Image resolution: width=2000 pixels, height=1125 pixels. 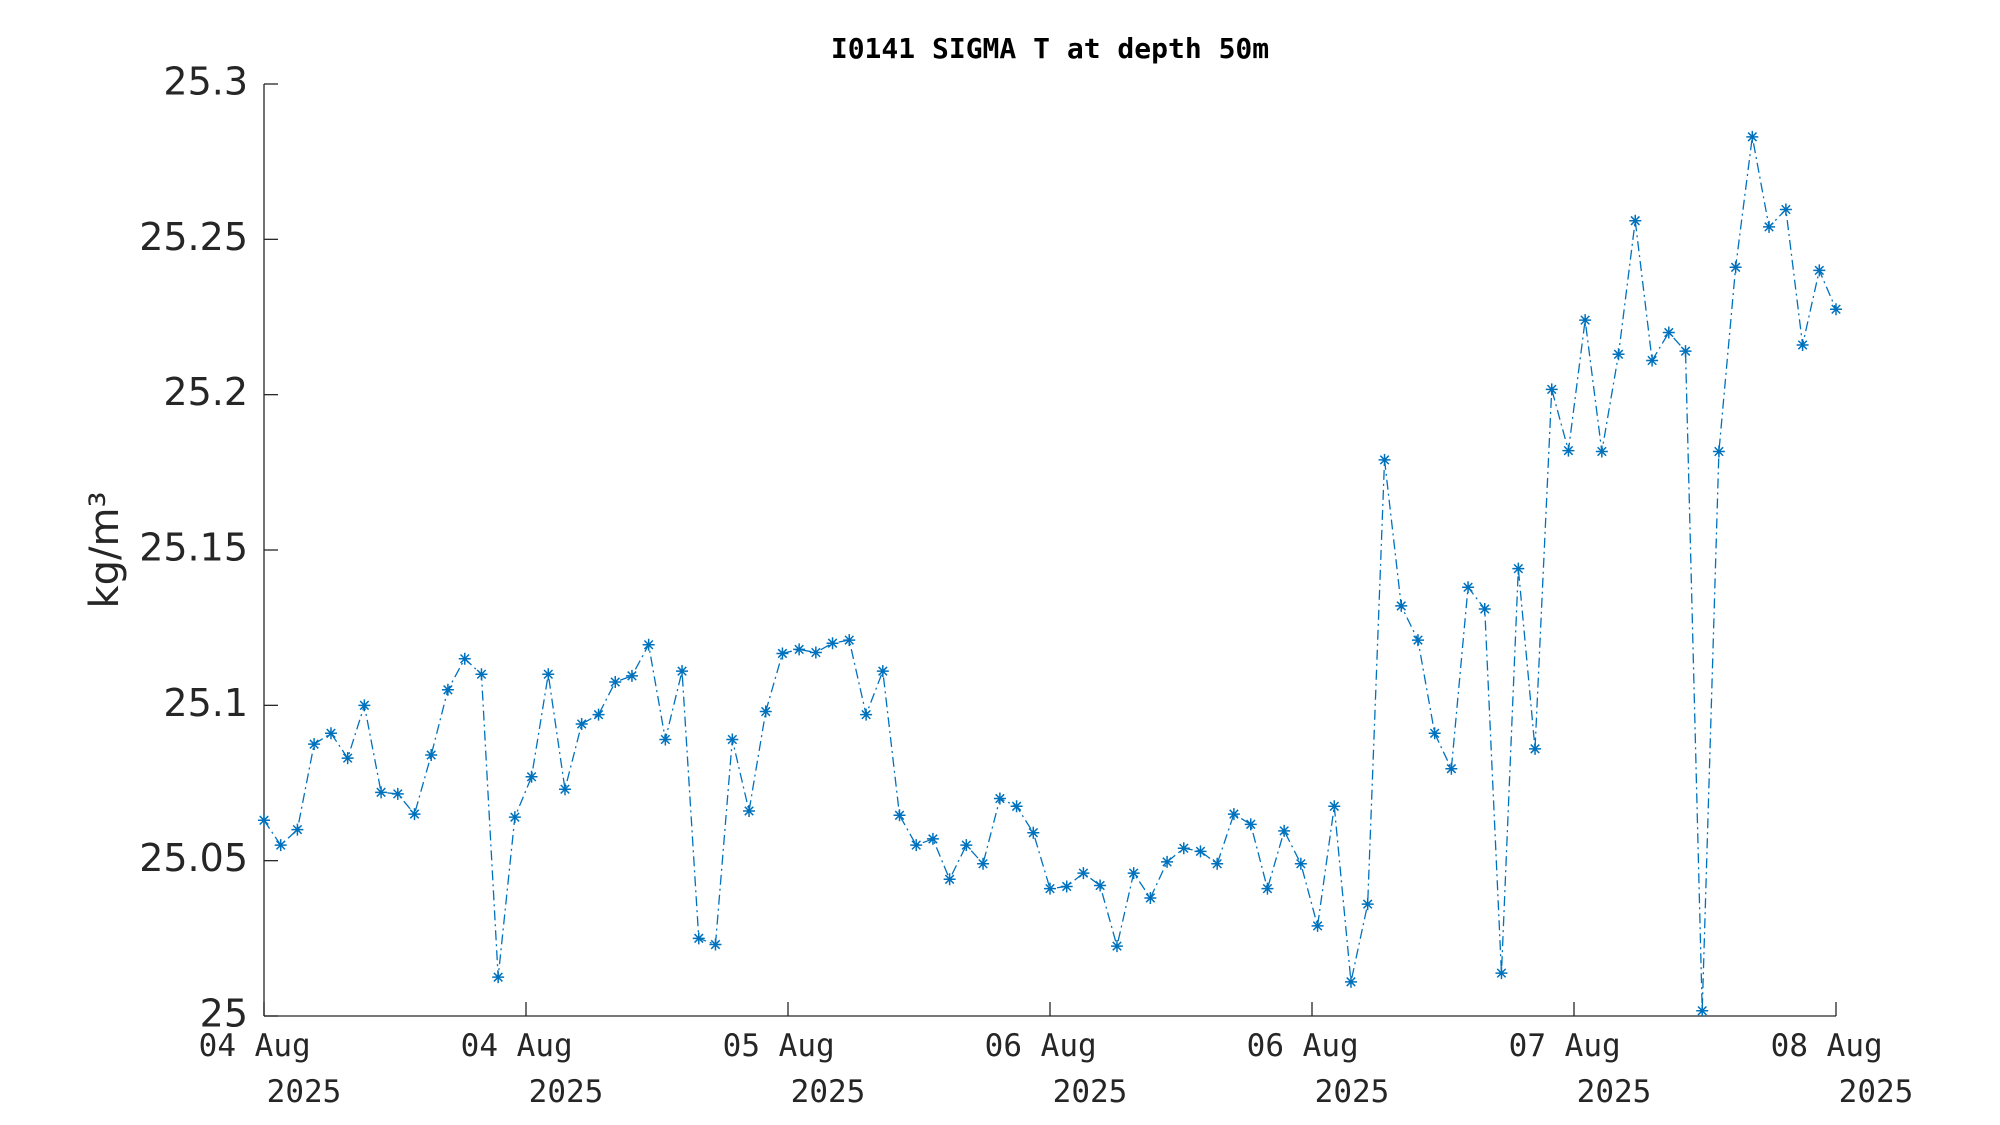 What do you see at coordinates (1842, 1069) in the screenshot?
I see `x-tick-label: 08 Aug 2025` at bounding box center [1842, 1069].